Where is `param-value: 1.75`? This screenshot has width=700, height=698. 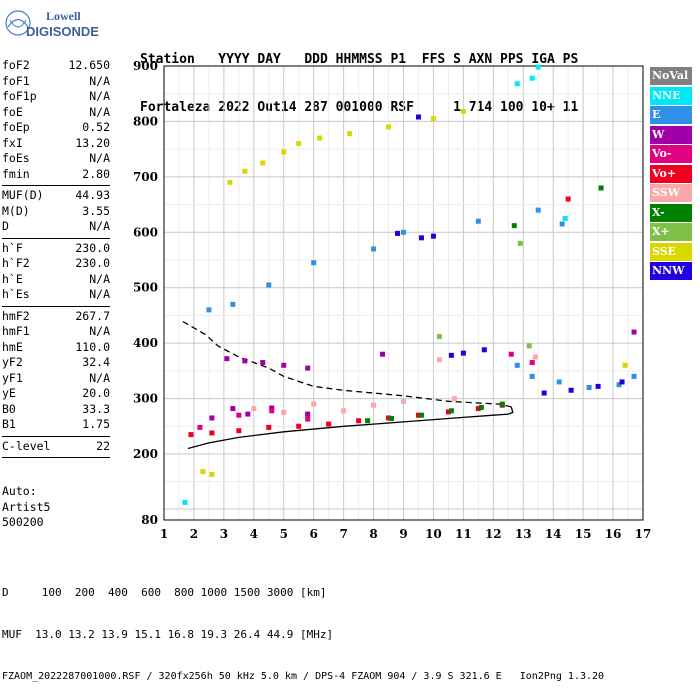 param-value: 1.75 is located at coordinates (96, 424).